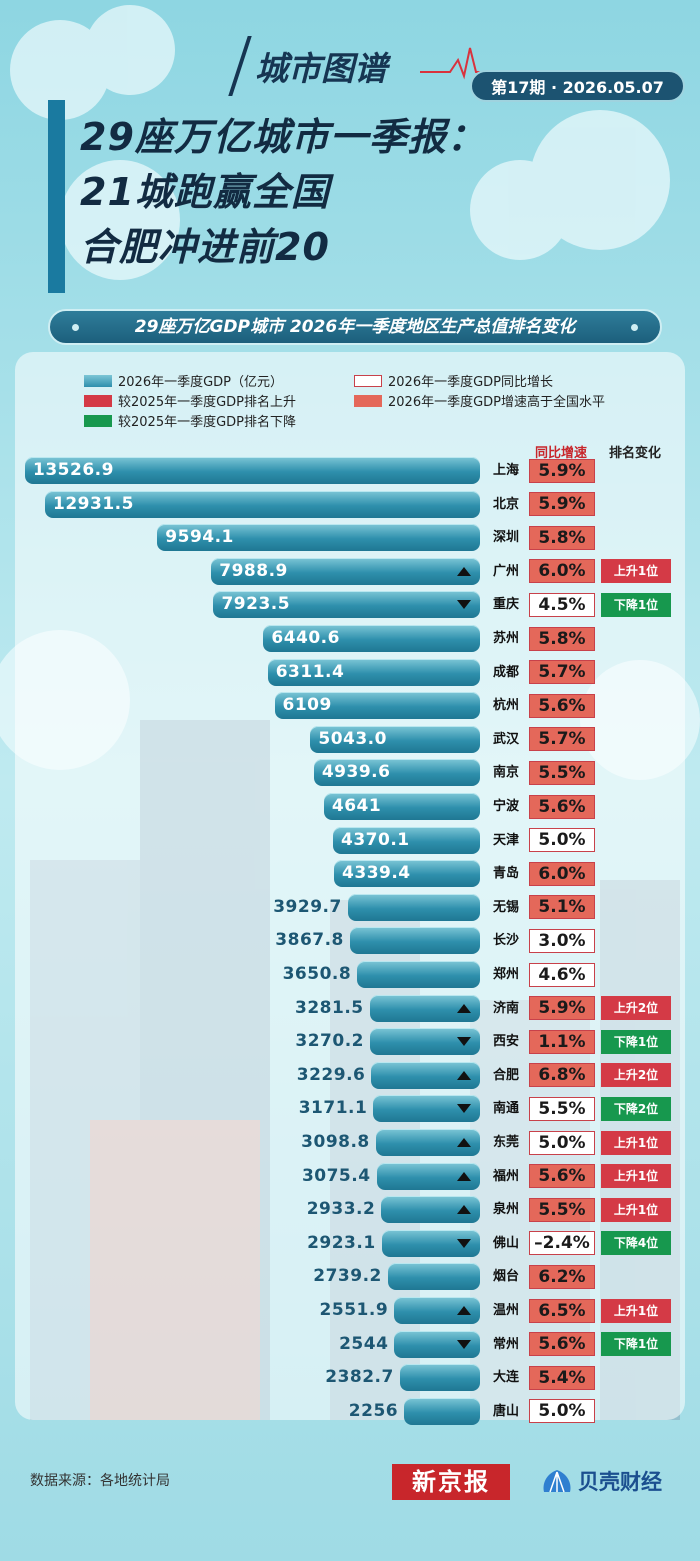 The height and width of the screenshot is (1561, 700). Describe the element at coordinates (557, 1481) in the screenshot. I see `shell-icon` at that location.